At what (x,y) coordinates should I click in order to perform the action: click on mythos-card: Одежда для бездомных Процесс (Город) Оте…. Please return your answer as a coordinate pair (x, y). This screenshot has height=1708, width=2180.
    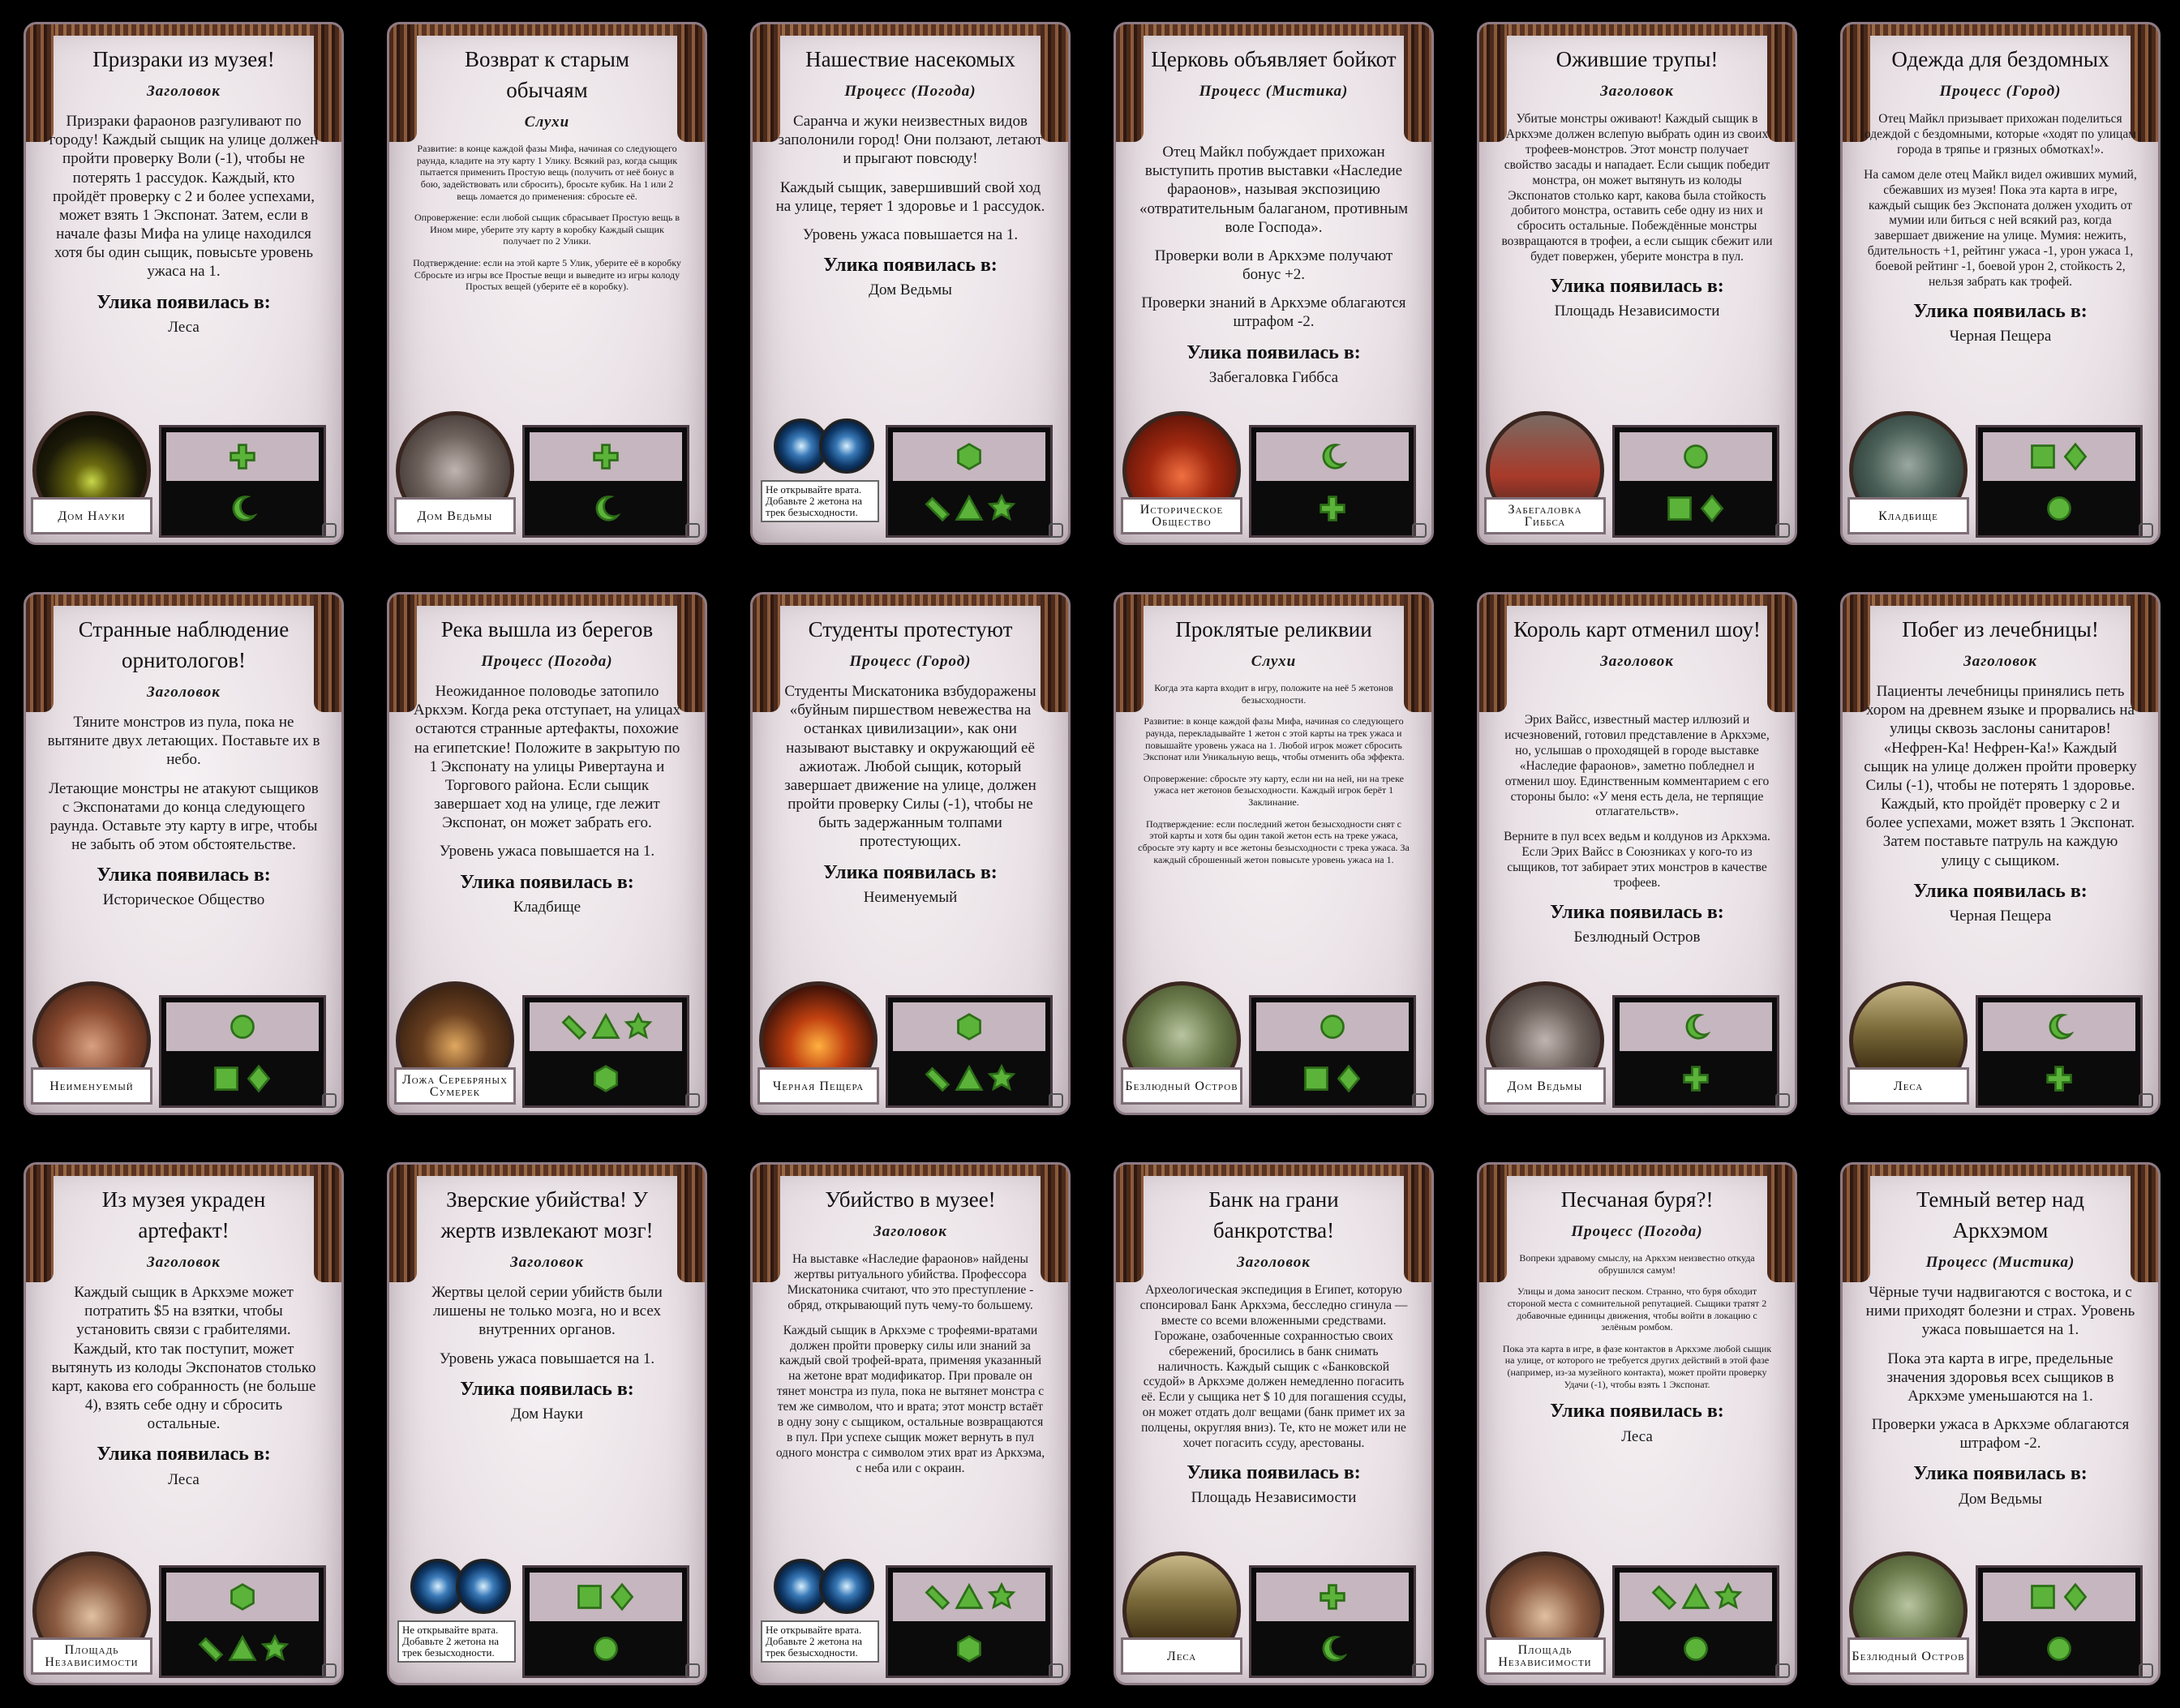
    Looking at the image, I should click on (2001, 283).